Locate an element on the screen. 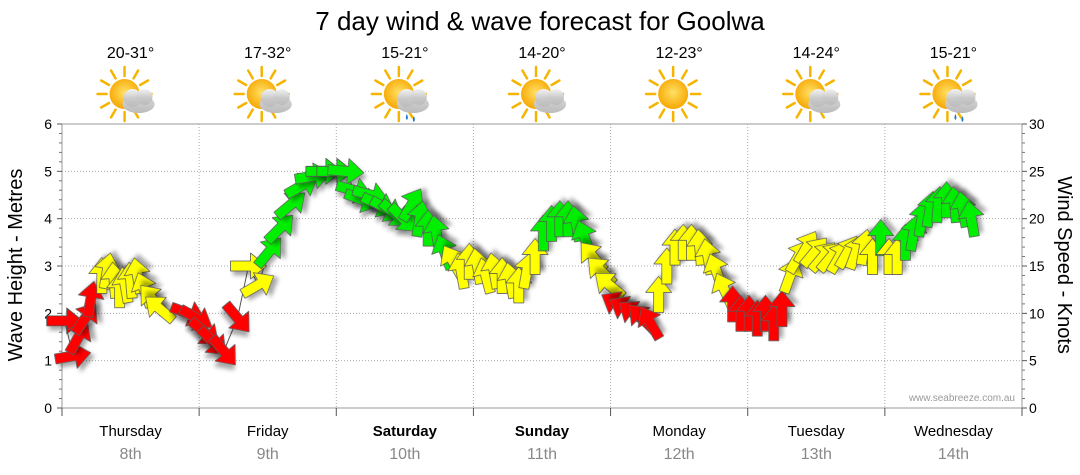 This screenshot has height=475, width=1080. weather-icons is located at coordinates (537, 94).